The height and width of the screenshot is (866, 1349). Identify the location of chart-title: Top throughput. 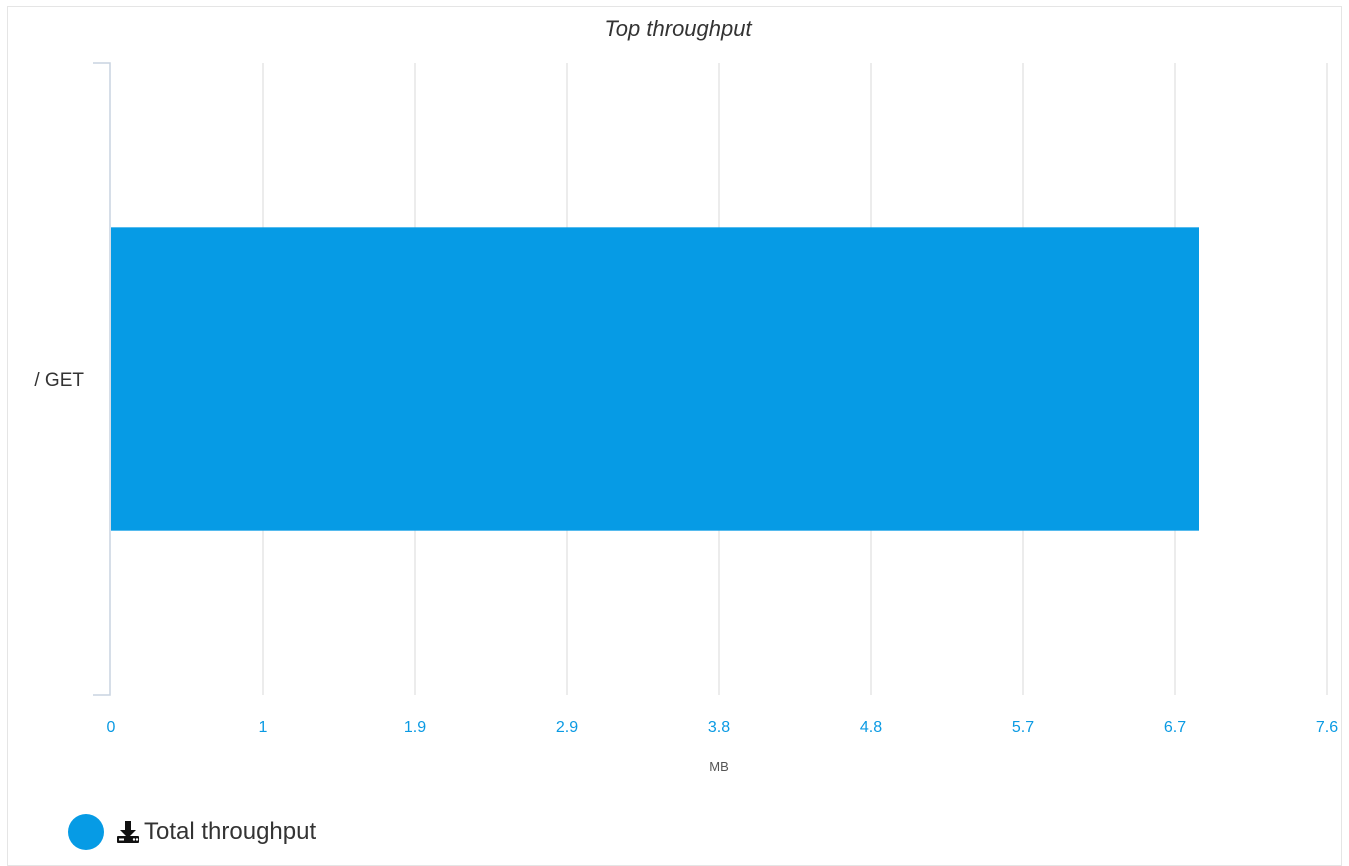
(678, 28).